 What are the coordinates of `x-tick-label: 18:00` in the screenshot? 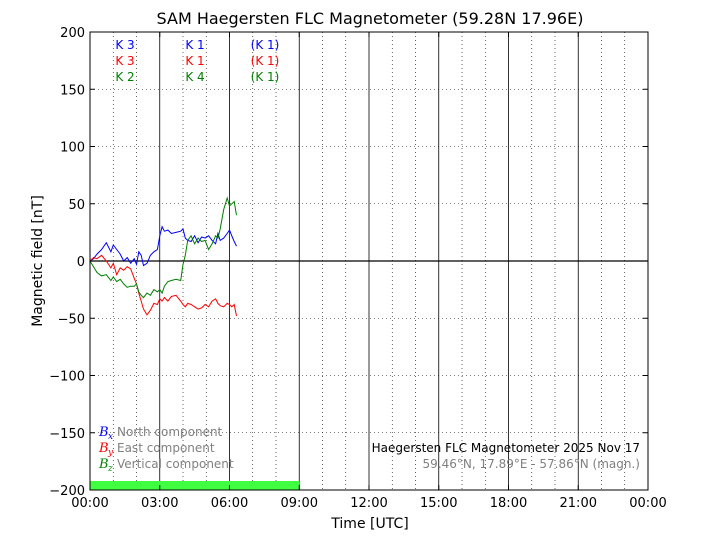 It's located at (508, 503).